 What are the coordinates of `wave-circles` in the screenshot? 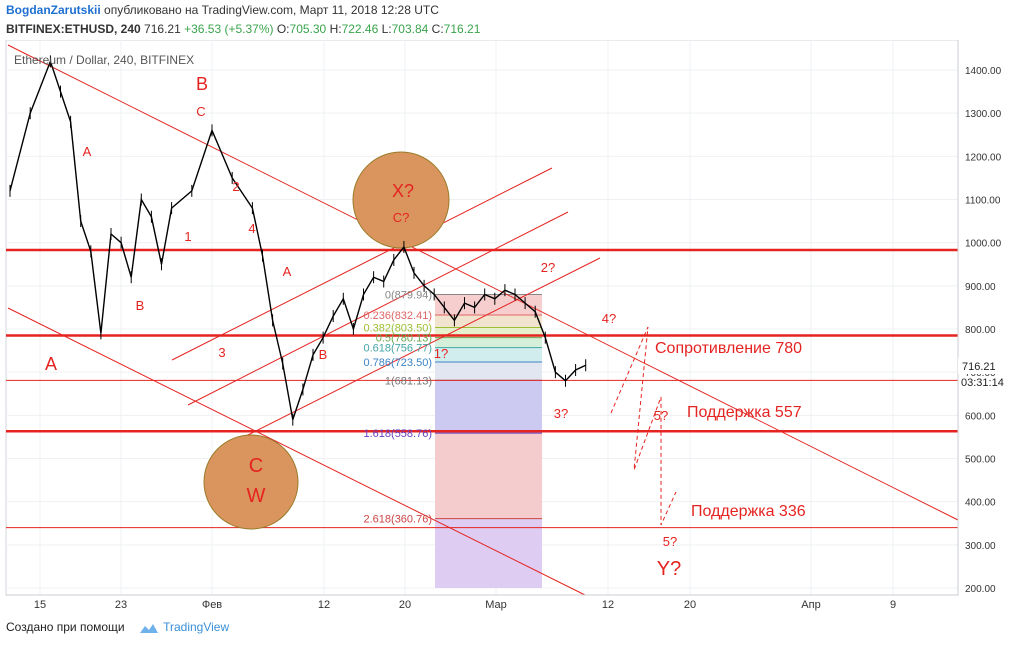 It's located at (326, 340).